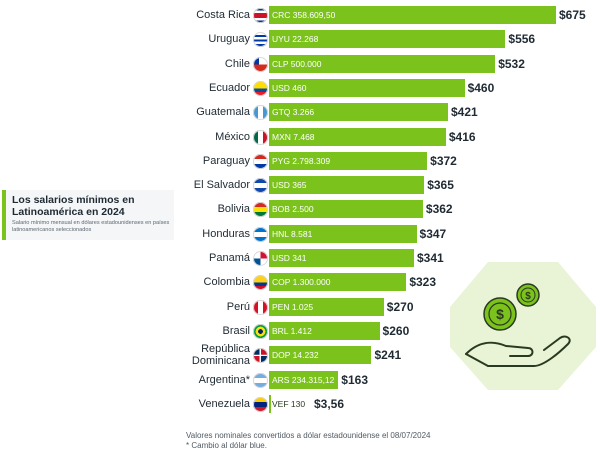 This screenshot has height=455, width=600. I want to click on usd-value-label: $556, so click(522, 39).